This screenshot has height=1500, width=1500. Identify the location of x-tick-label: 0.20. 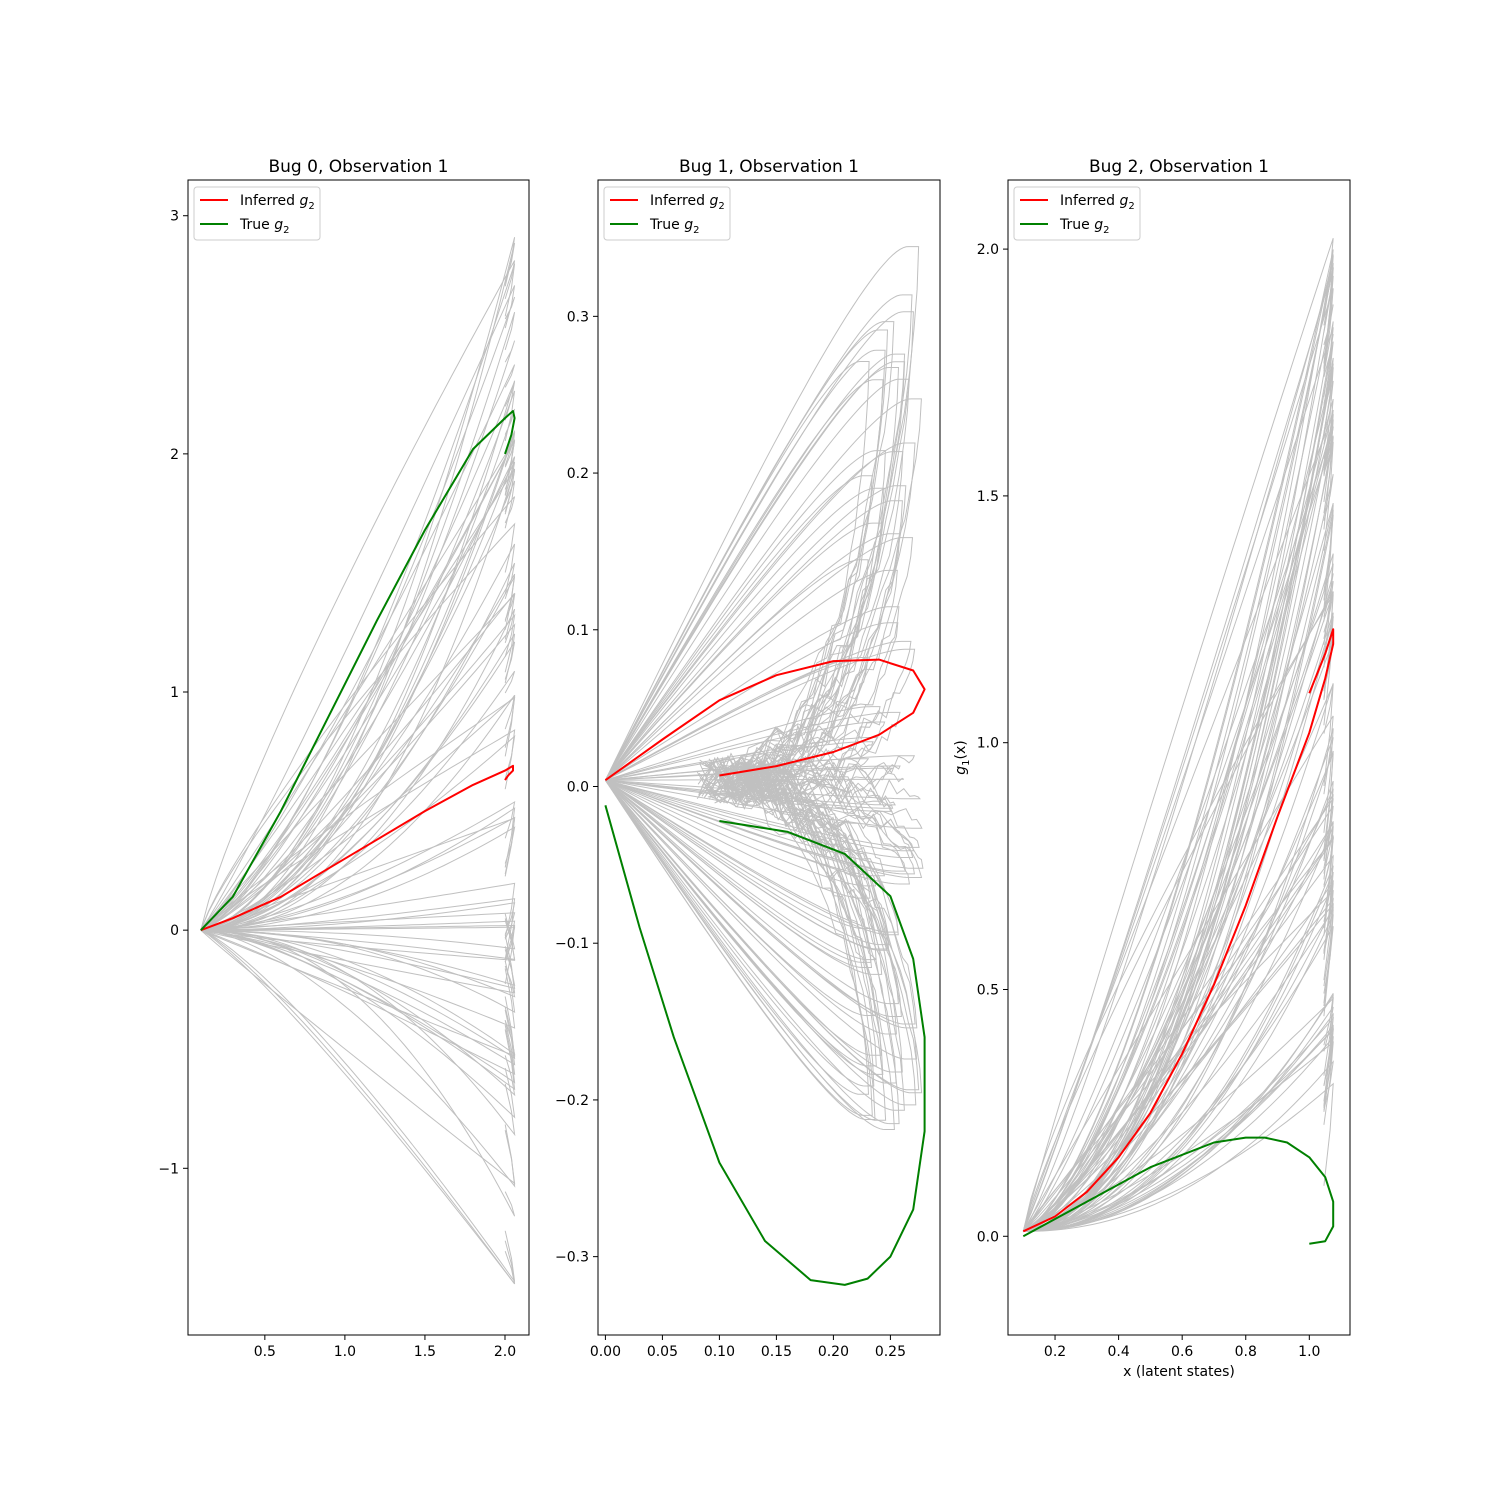
(833, 1352).